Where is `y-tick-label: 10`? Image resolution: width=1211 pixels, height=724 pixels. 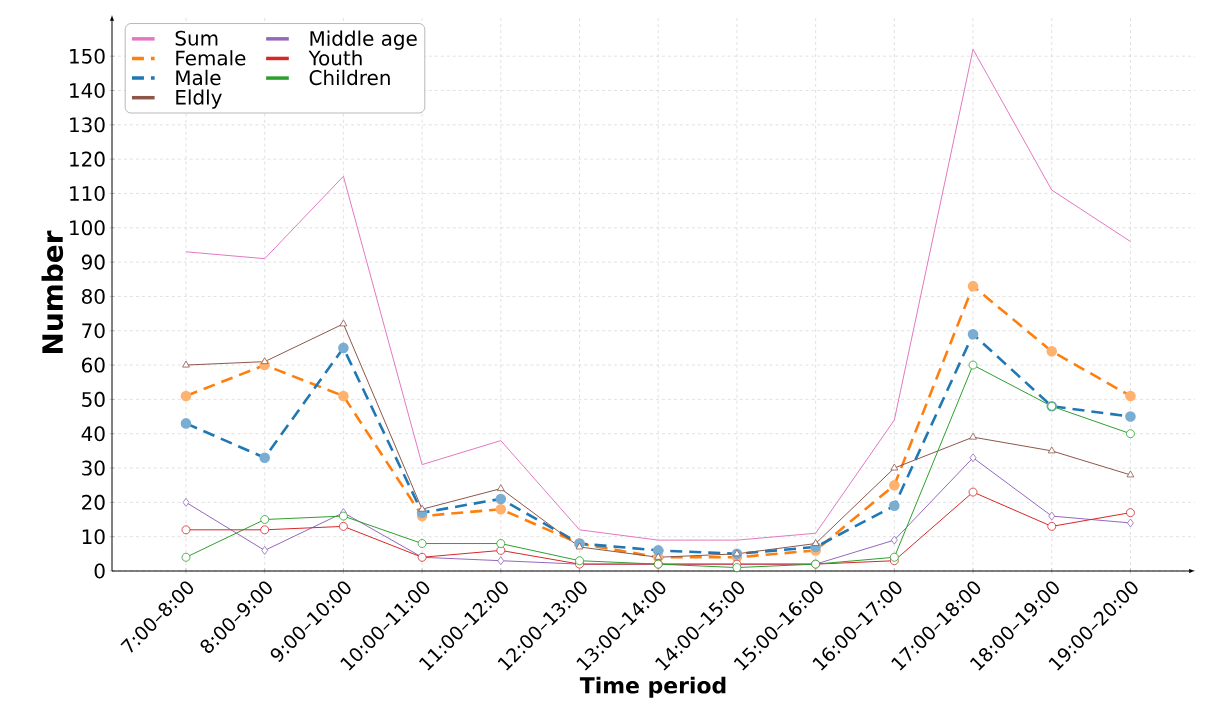 y-tick-label: 10 is located at coordinates (93, 537).